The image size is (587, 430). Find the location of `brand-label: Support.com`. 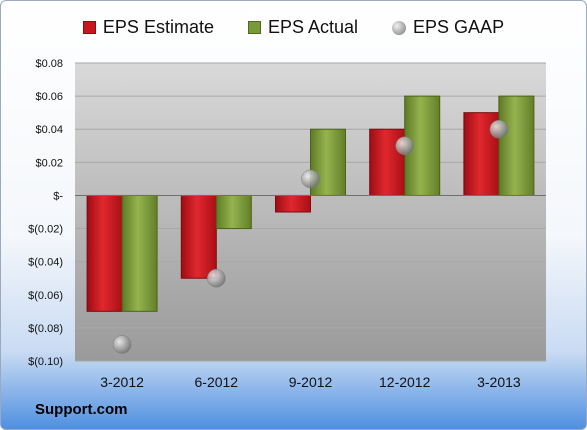

brand-label: Support.com is located at coordinates (81, 409).